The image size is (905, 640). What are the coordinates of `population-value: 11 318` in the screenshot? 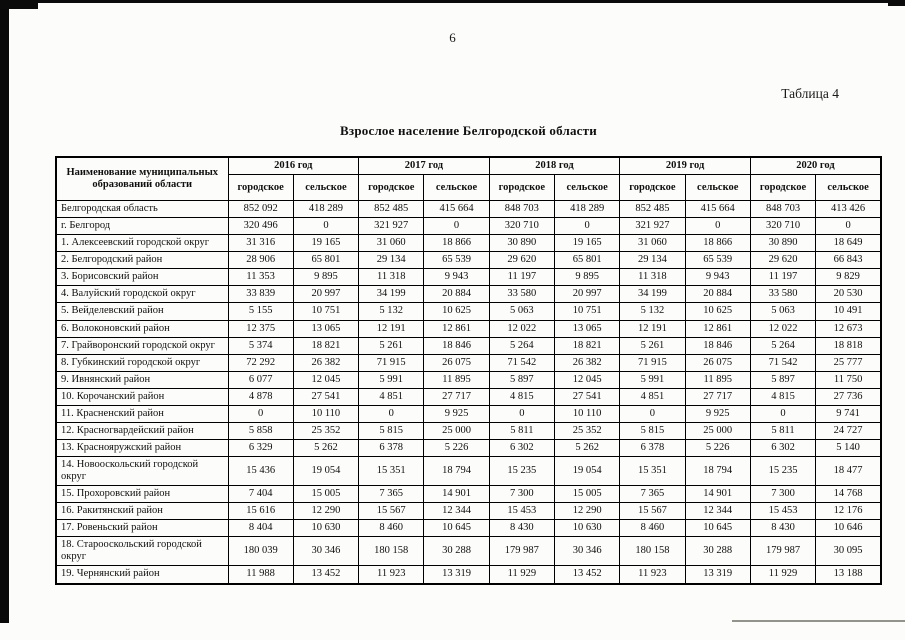 It's located at (652, 277).